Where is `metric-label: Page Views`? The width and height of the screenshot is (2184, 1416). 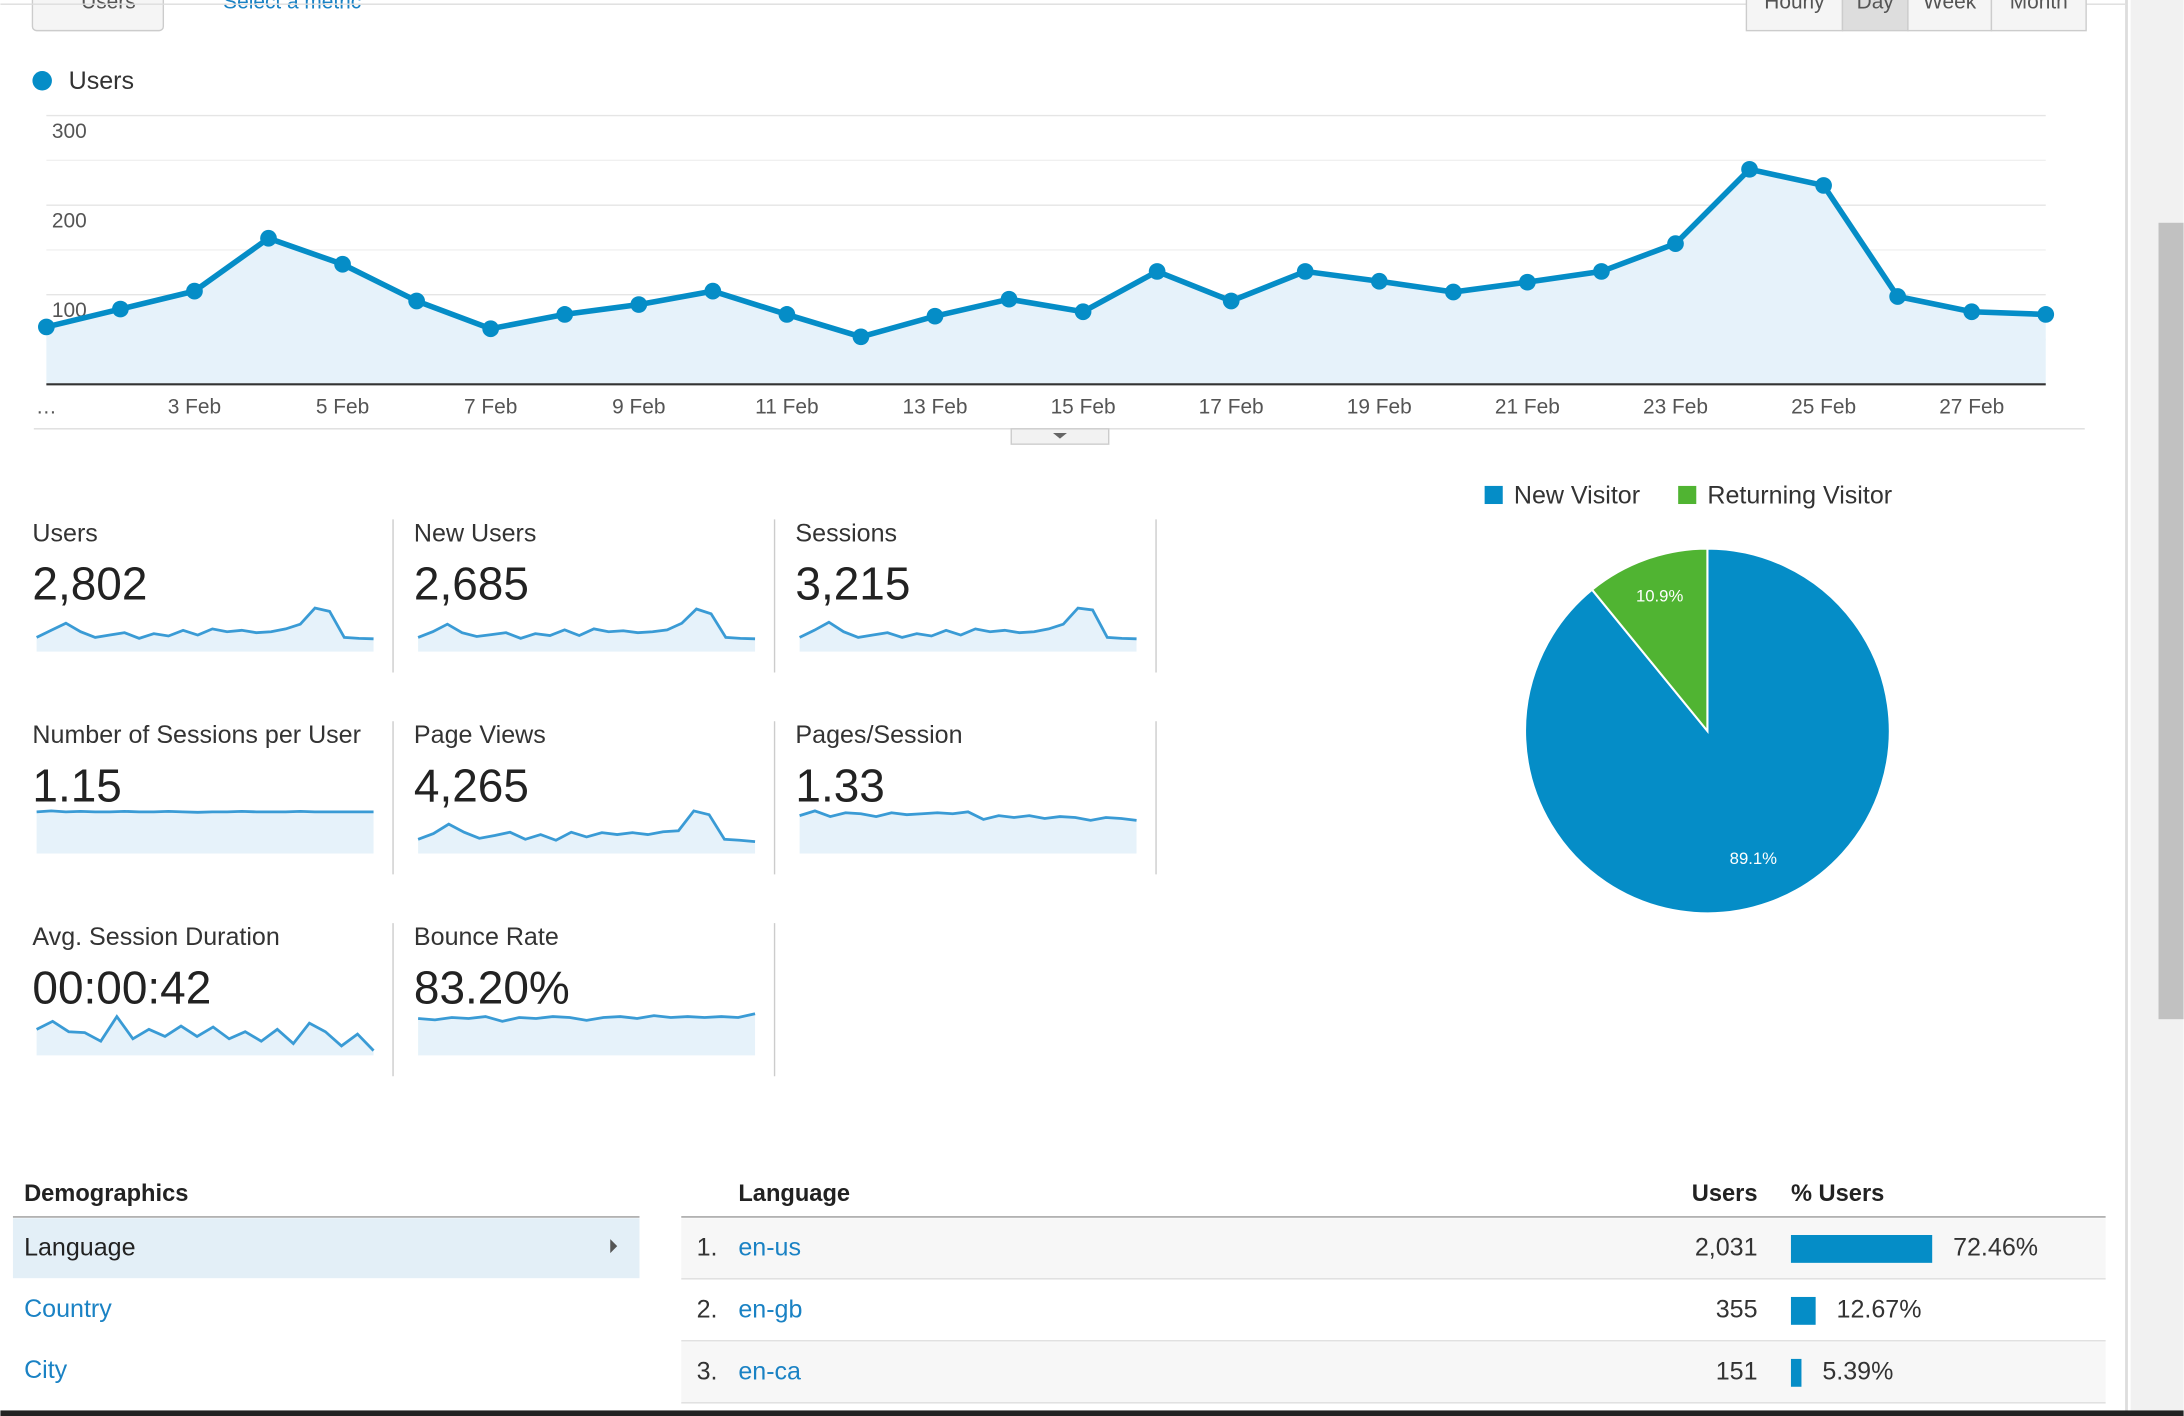 metric-label: Page Views is located at coordinates (480, 735).